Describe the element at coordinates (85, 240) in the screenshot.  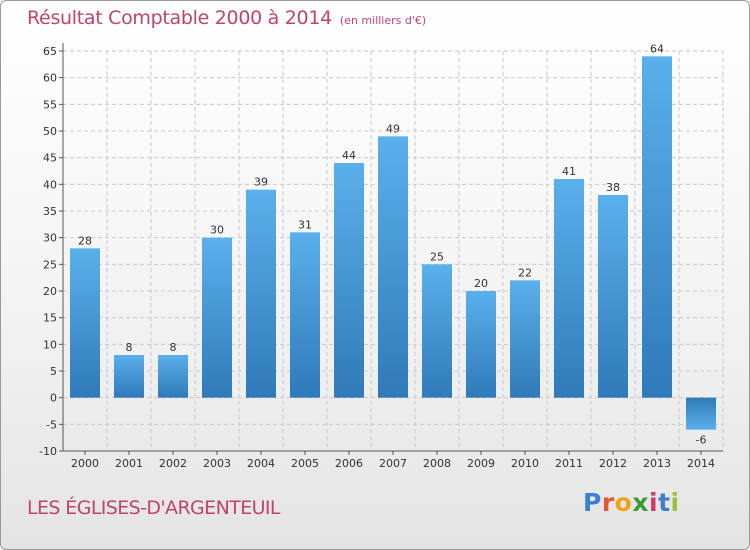
I see `value-label-2000: 28` at that location.